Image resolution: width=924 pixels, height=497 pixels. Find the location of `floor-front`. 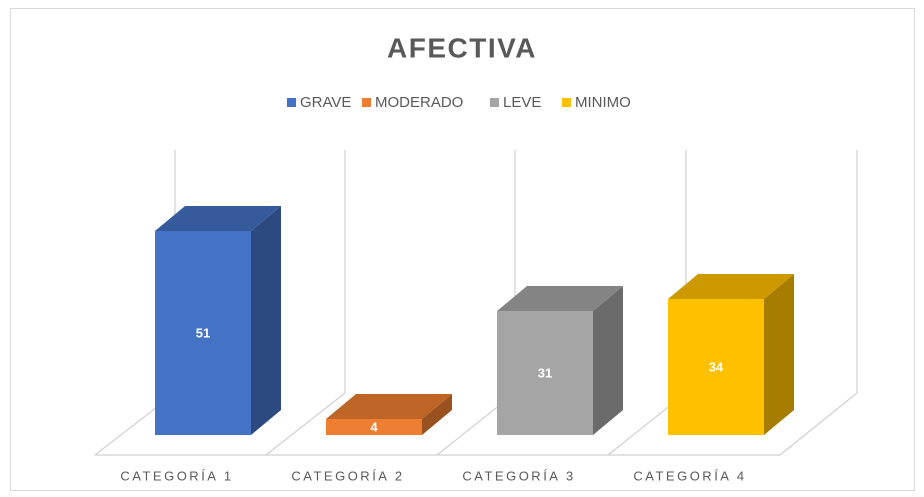

floor-front is located at coordinates (476, 424).